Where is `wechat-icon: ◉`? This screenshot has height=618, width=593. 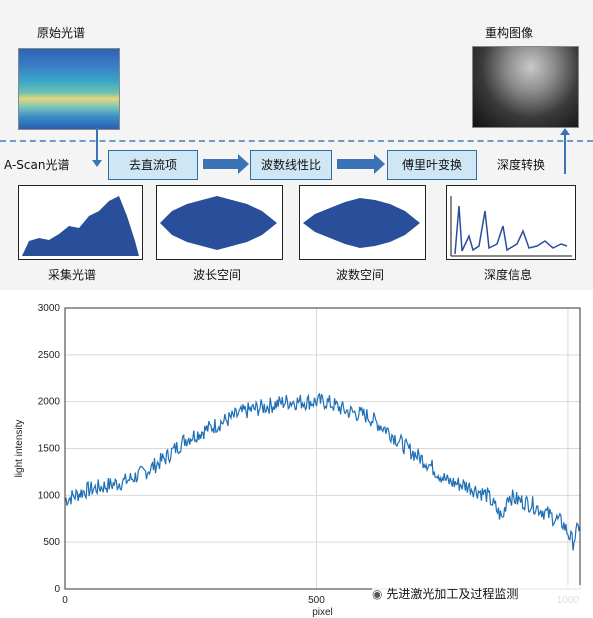 wechat-icon: ◉ is located at coordinates (377, 594).